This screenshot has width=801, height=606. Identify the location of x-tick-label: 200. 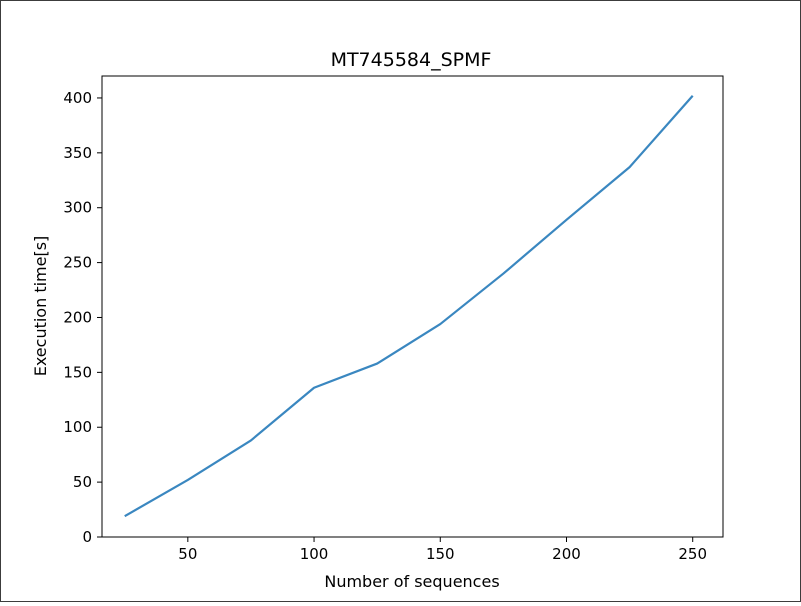
(566, 554).